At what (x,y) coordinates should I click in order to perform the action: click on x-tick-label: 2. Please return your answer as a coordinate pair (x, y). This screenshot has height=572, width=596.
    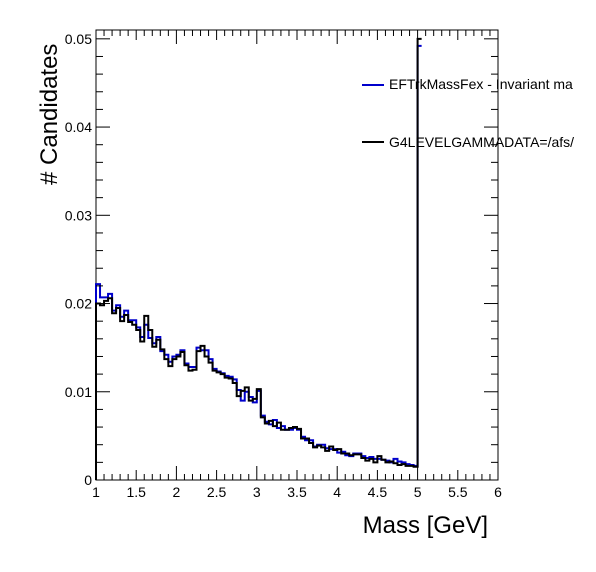
    Looking at the image, I should click on (177, 492).